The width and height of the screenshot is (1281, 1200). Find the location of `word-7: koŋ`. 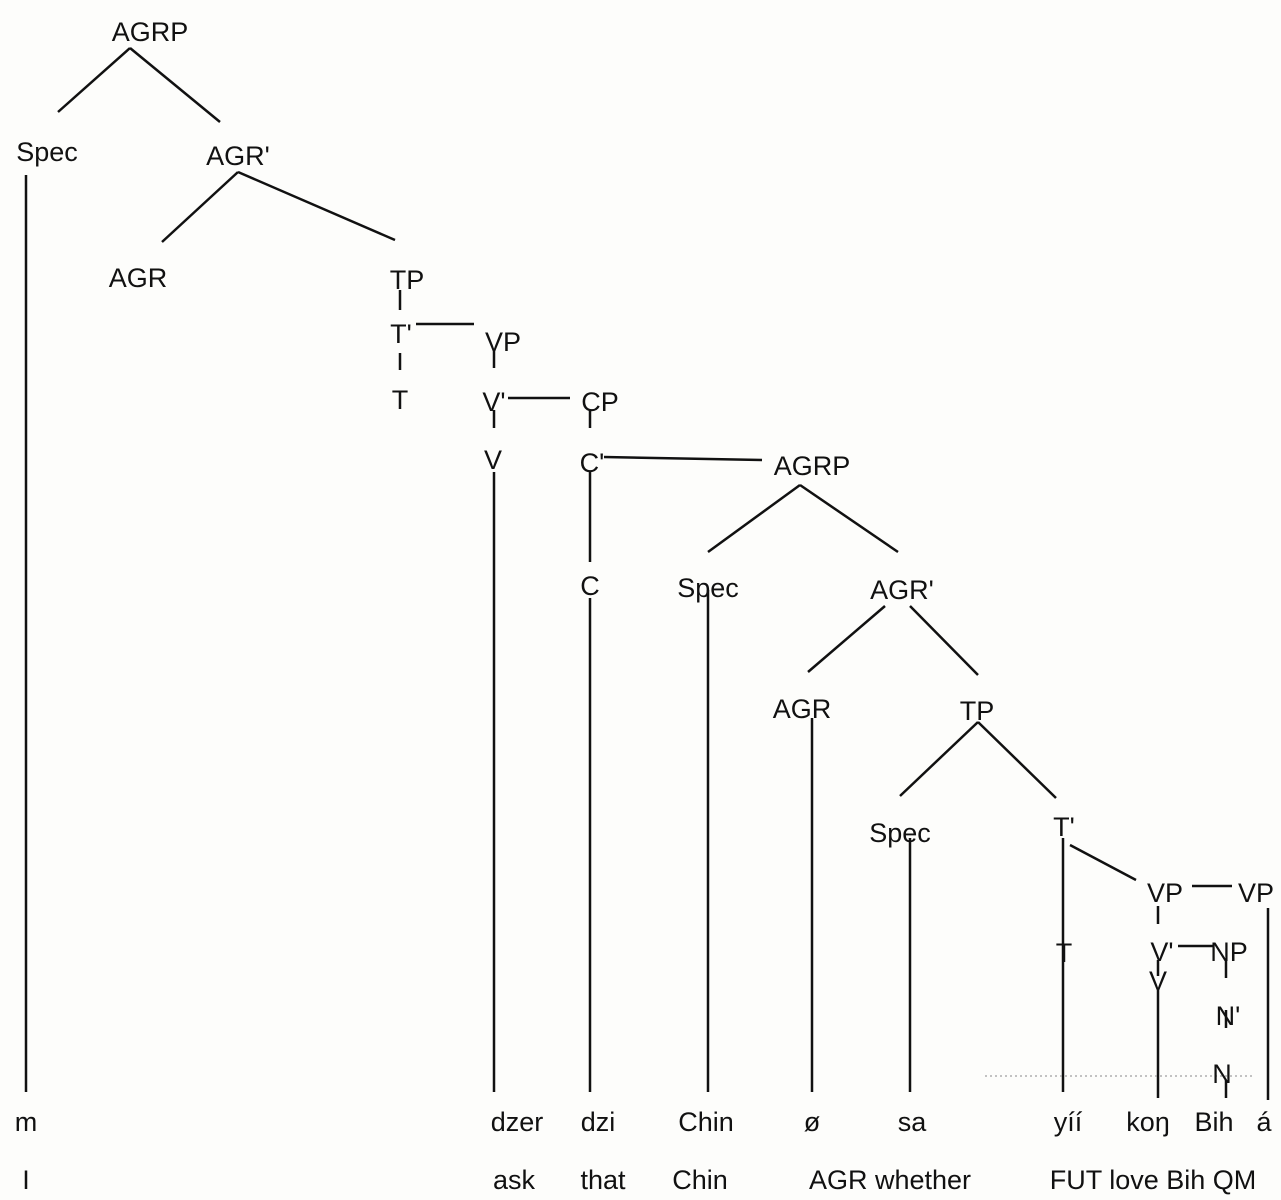

word-7: koŋ is located at coordinates (1148, 1122).